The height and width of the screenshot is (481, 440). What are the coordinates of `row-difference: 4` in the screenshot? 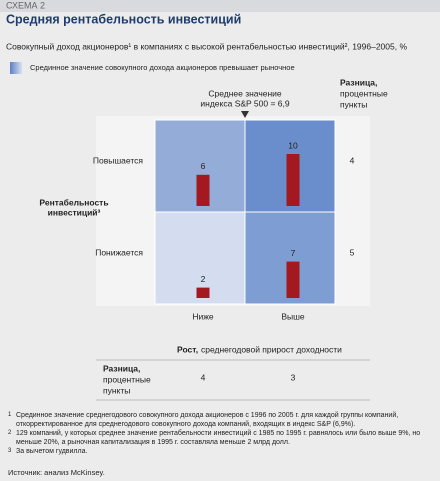 It's located at (352, 160).